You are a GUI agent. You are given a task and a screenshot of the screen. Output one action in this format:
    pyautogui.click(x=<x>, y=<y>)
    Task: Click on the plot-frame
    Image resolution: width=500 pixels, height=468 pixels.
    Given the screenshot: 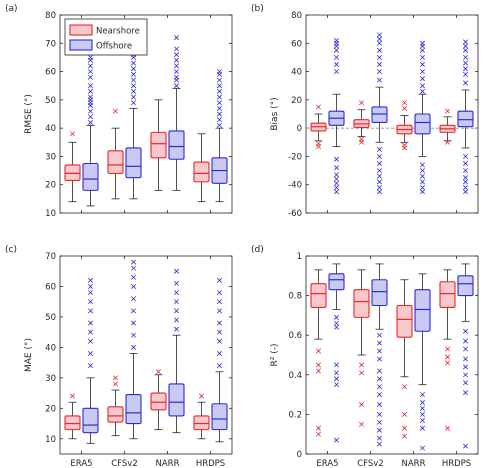 What is the action you would take?
    pyautogui.click(x=392, y=355)
    